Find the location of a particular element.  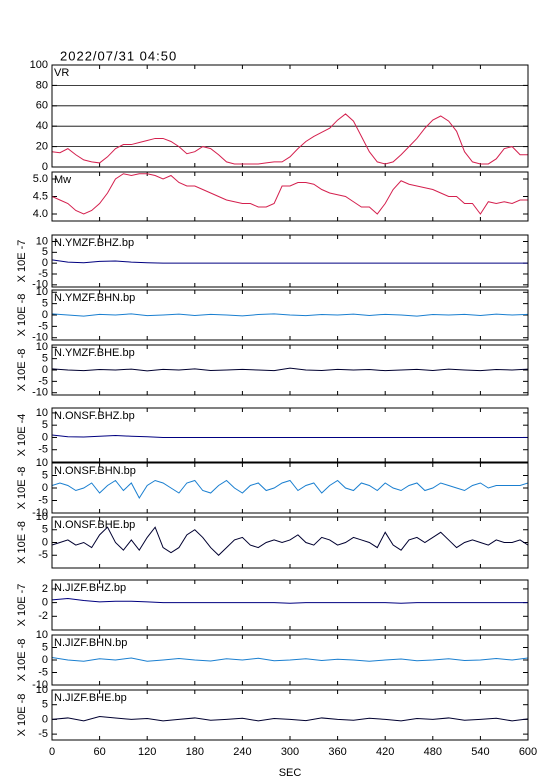

x-tick-label: 180 is located at coordinates (195, 752).